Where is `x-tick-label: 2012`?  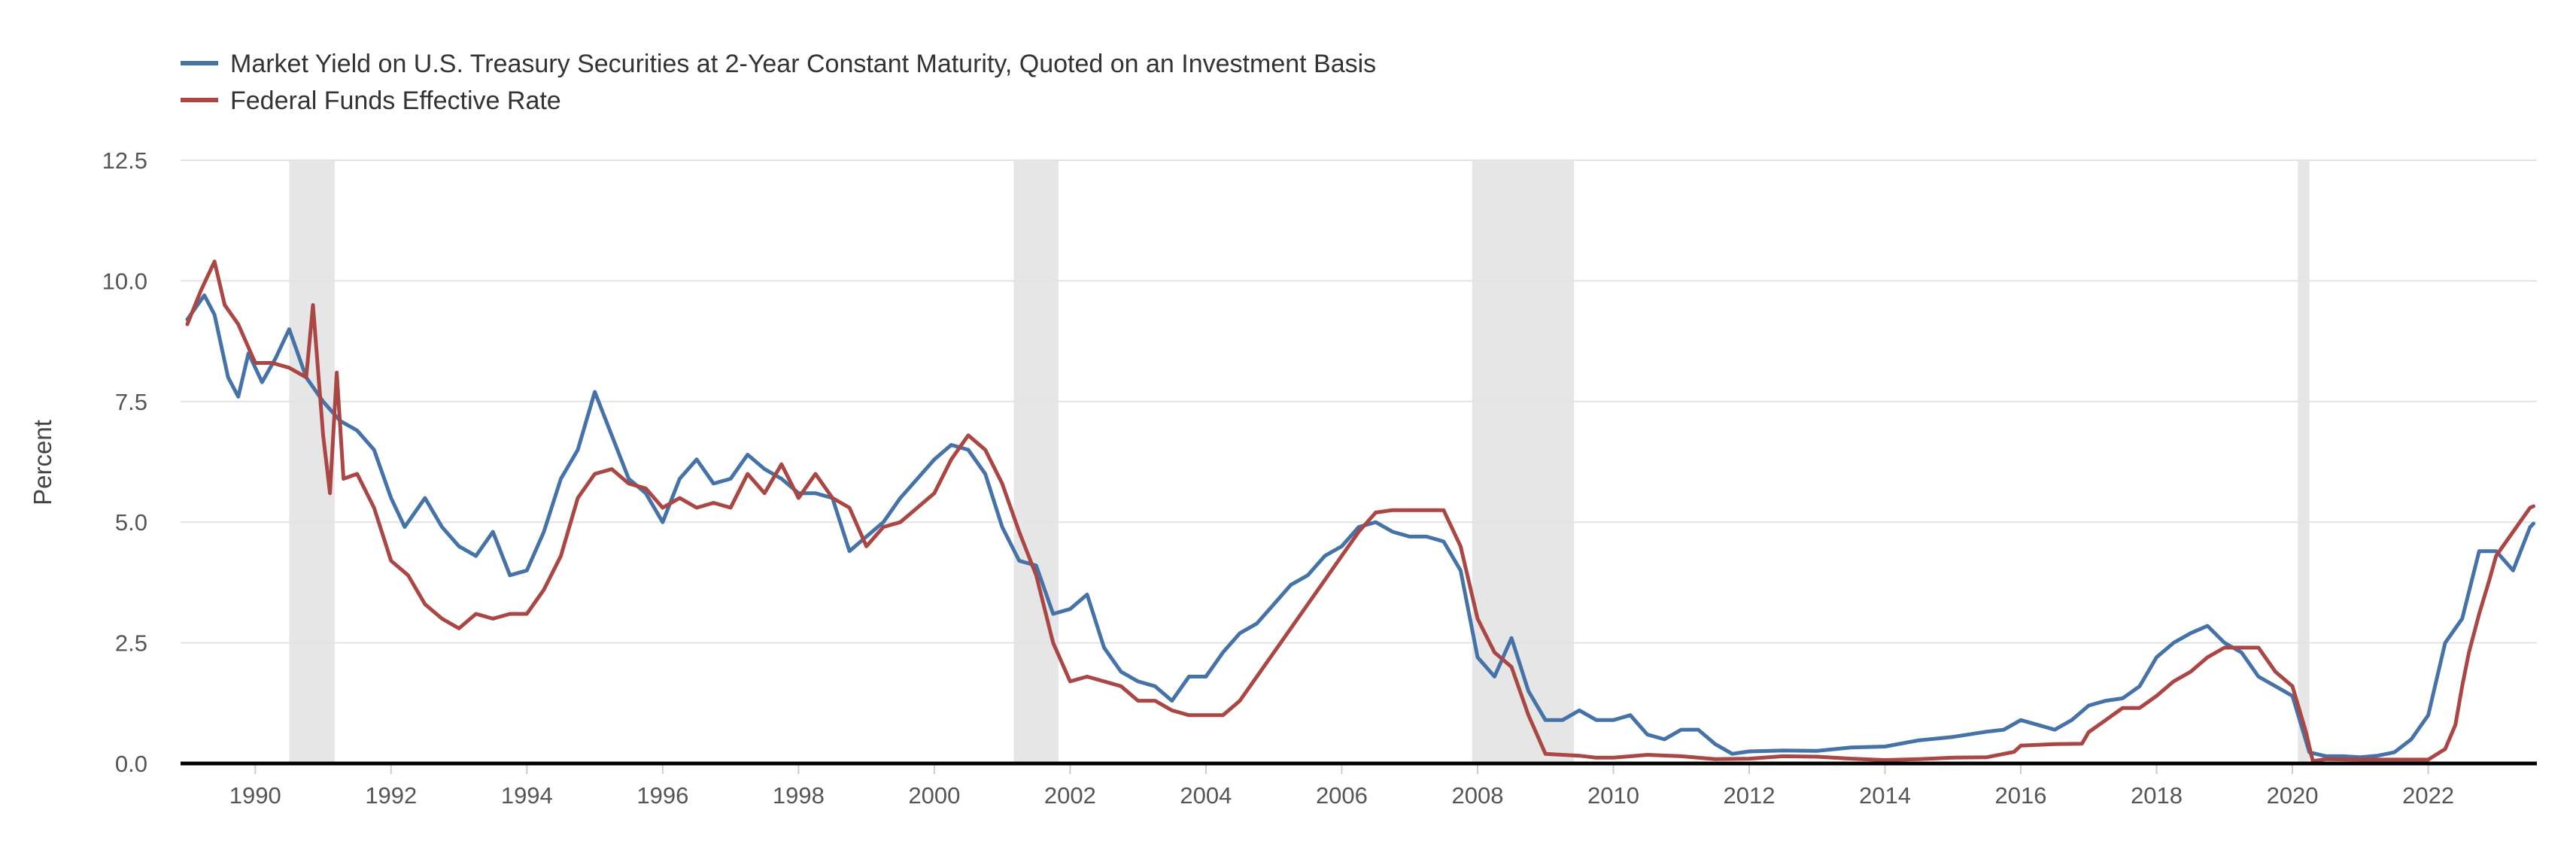 x-tick-label: 2012 is located at coordinates (1750, 795).